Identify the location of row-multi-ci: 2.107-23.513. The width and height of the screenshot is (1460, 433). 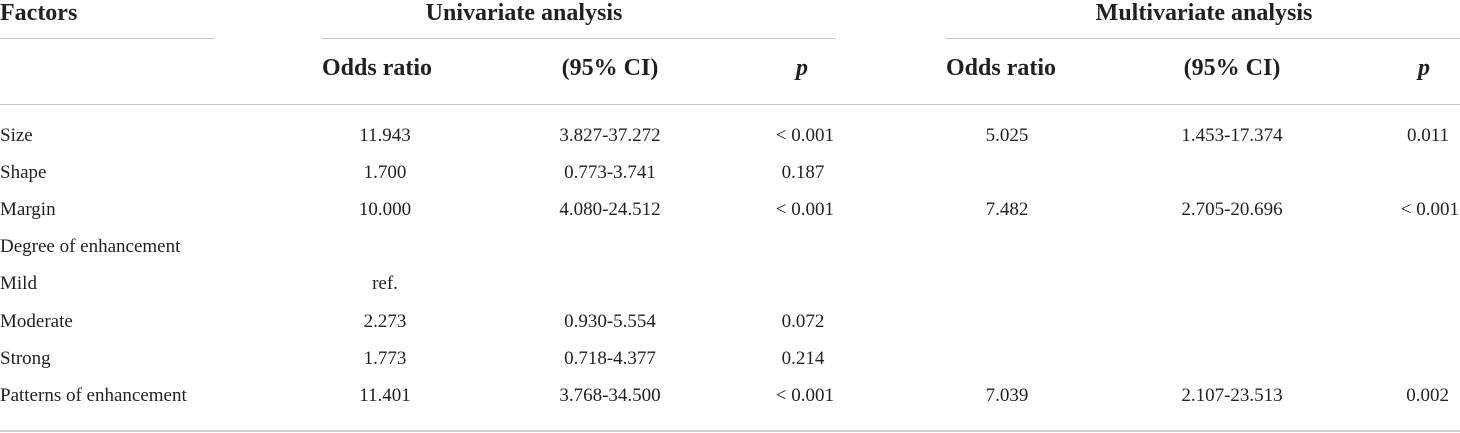
(1232, 395).